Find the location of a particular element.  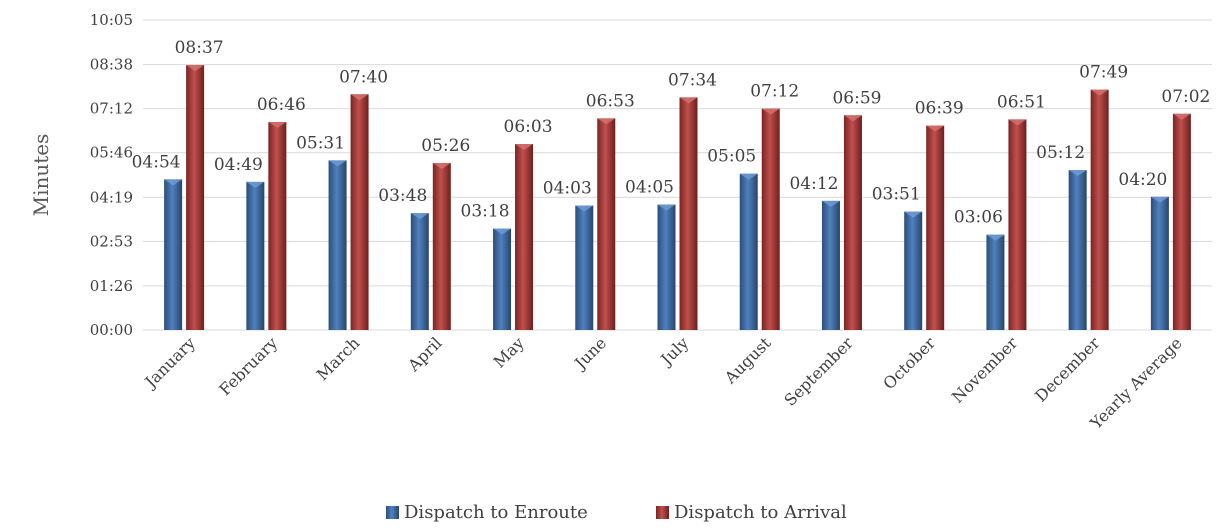

data-label: 07:02 is located at coordinates (1185, 97).